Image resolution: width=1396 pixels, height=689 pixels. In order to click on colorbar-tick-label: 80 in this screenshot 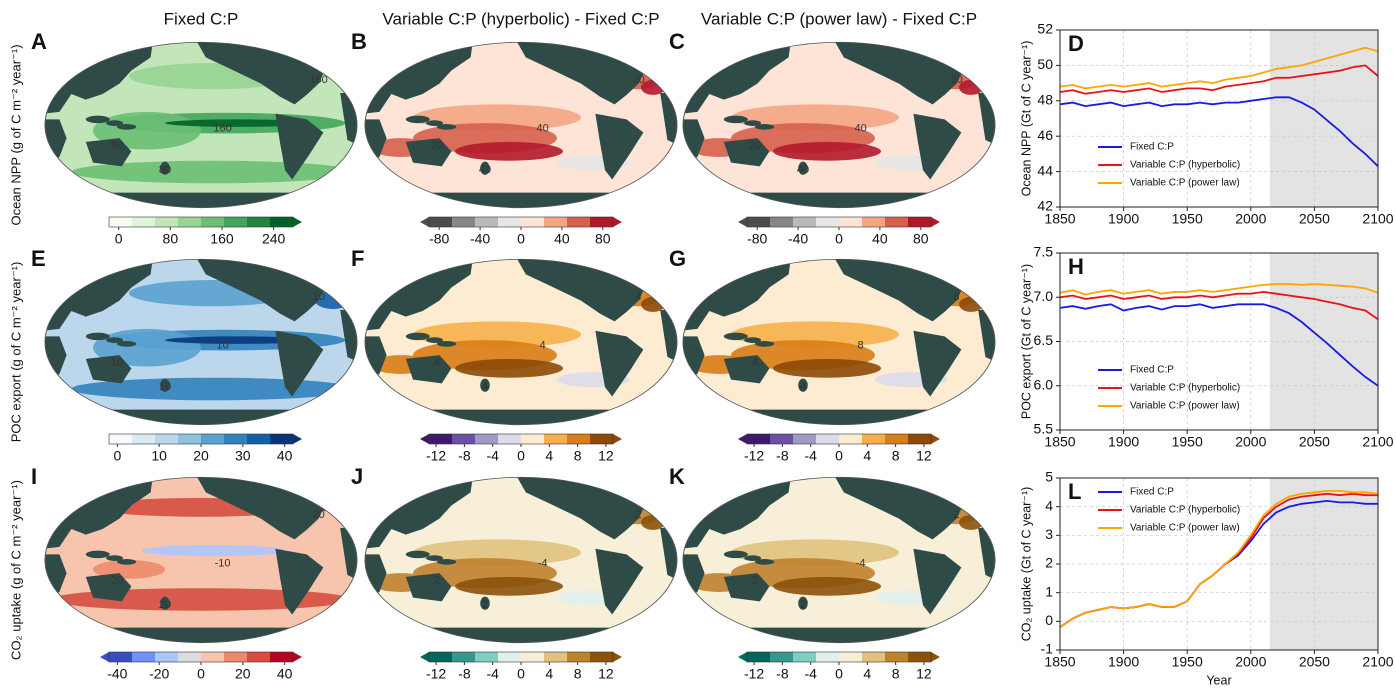, I will do `click(921, 239)`.